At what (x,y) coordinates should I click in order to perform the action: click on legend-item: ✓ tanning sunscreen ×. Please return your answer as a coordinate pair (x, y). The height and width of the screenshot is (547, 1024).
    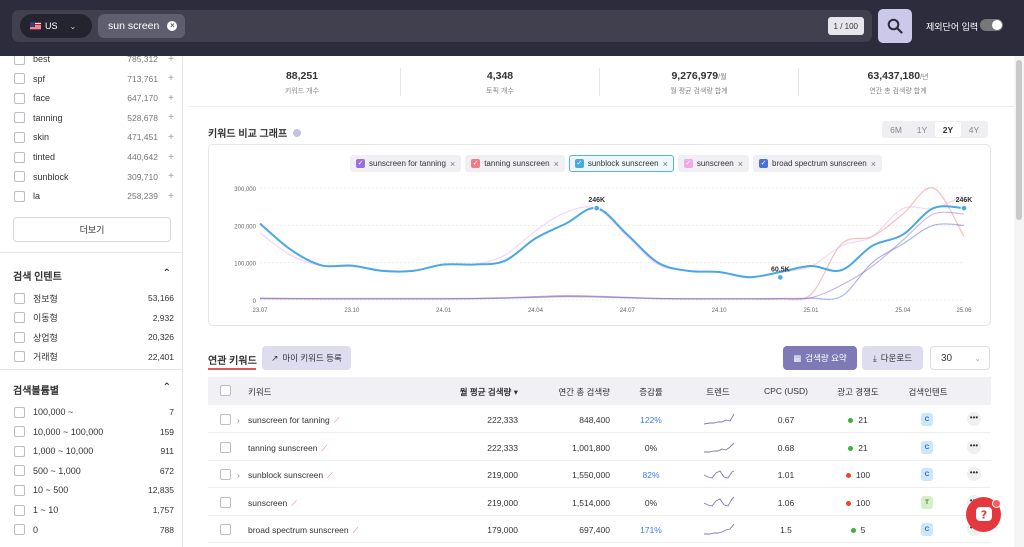
    Looking at the image, I should click on (515, 163).